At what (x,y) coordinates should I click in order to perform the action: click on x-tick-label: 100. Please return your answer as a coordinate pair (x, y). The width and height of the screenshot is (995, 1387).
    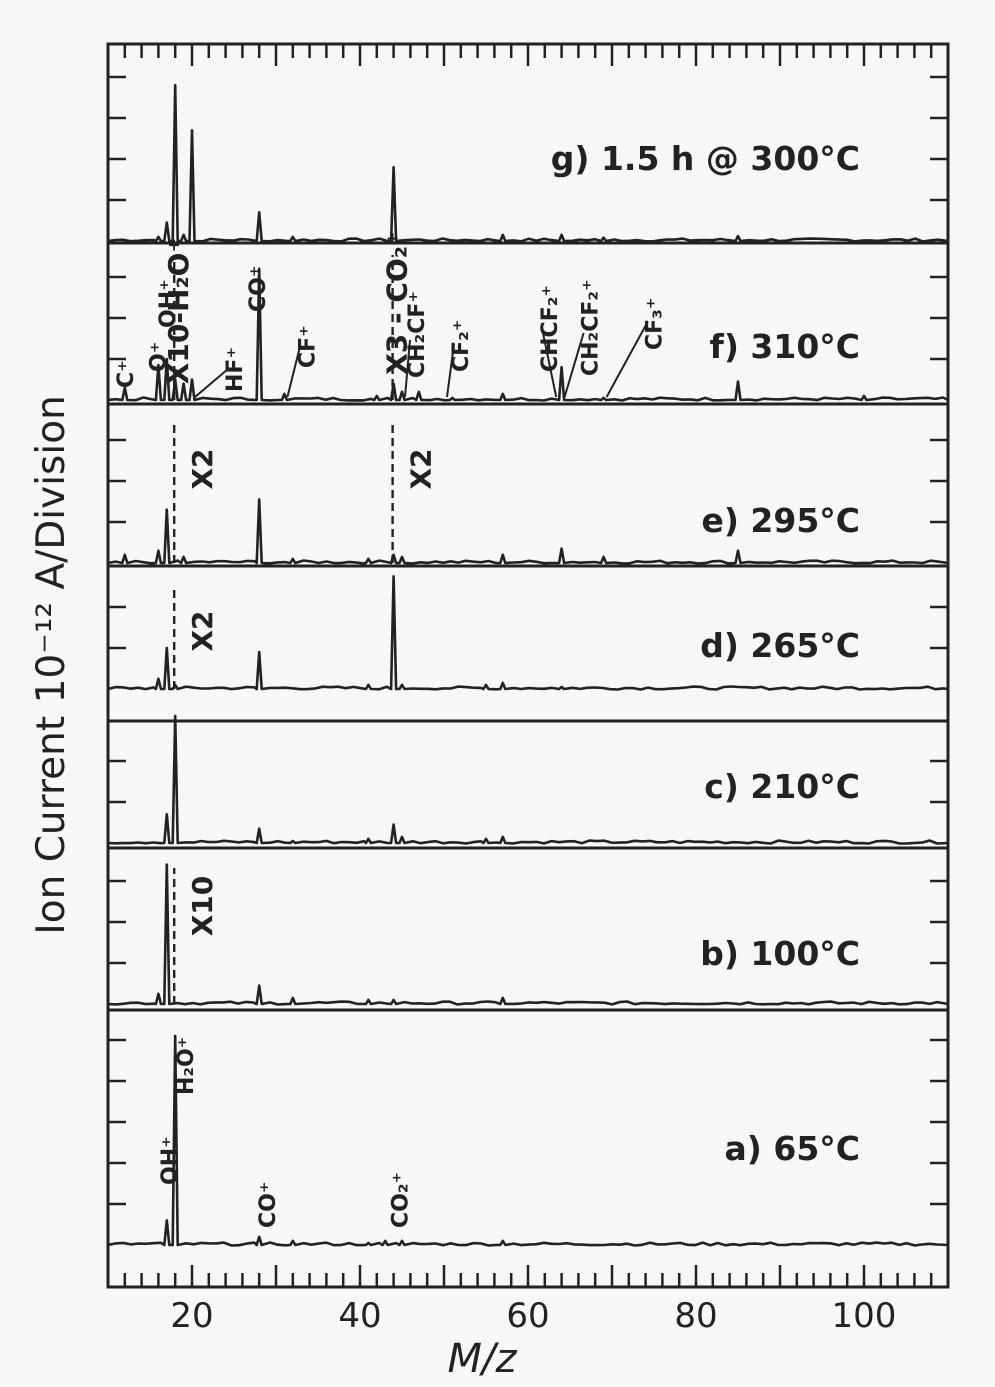
    Looking at the image, I should click on (864, 1316).